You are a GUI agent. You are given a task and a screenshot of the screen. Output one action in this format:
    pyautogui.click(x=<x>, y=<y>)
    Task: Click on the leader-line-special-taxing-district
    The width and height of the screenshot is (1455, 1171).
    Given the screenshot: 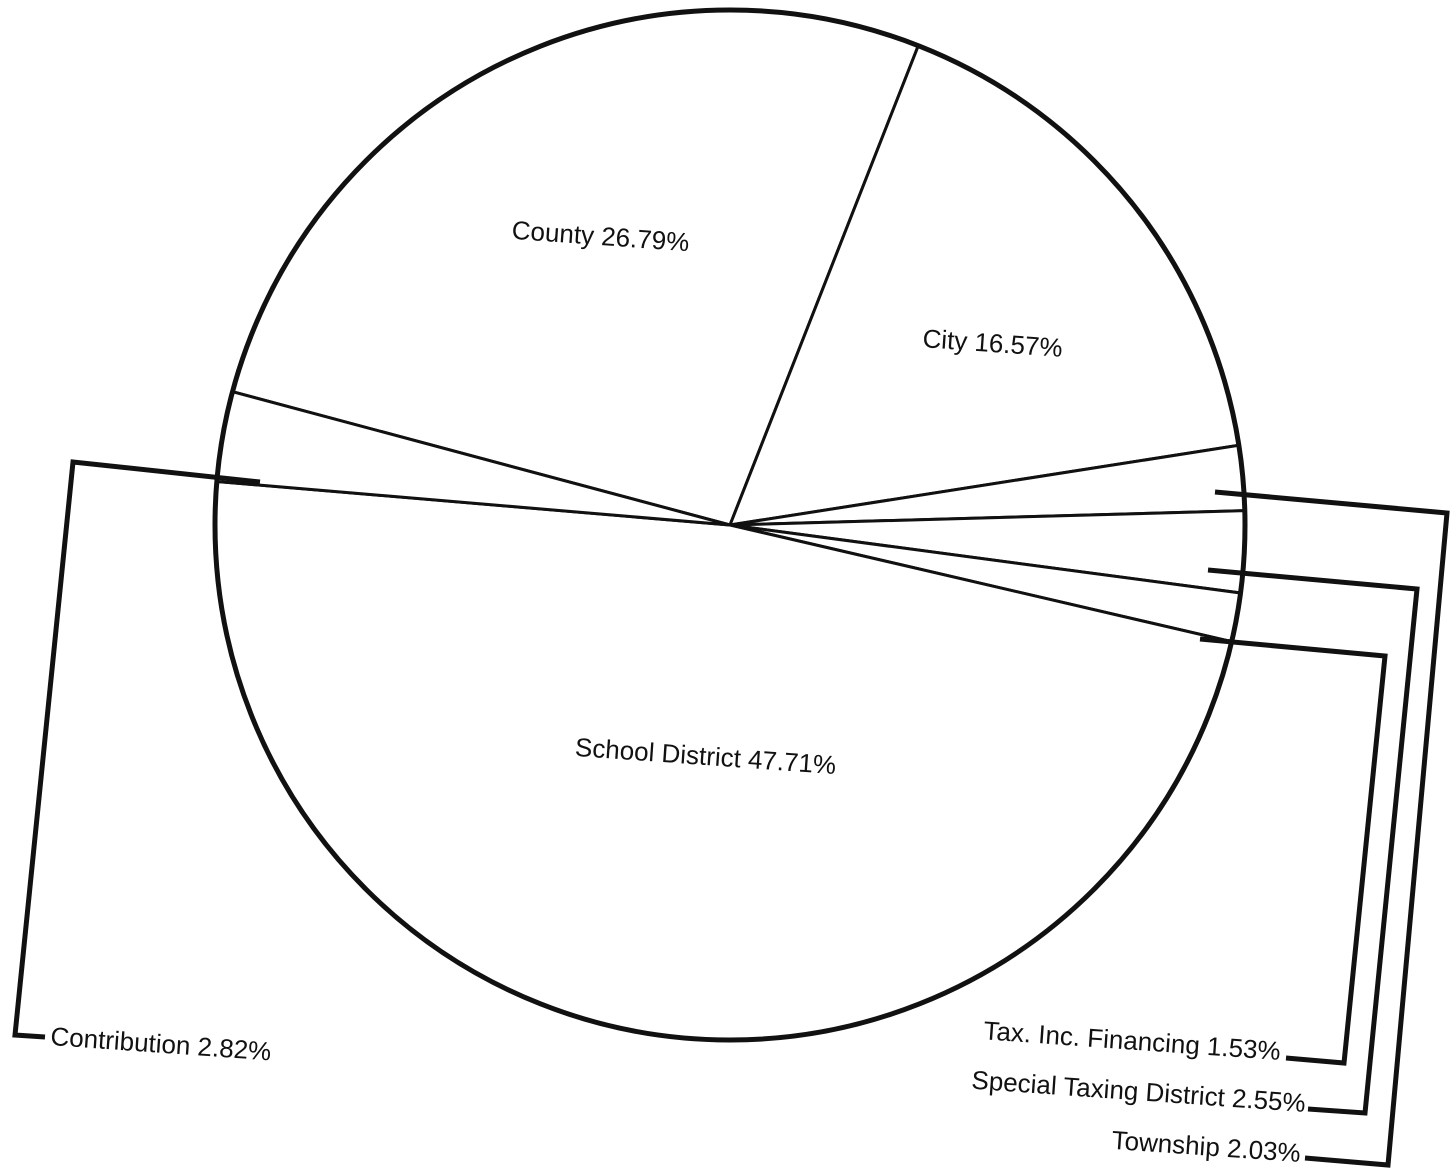 What is the action you would take?
    pyautogui.click(x=1313, y=841)
    